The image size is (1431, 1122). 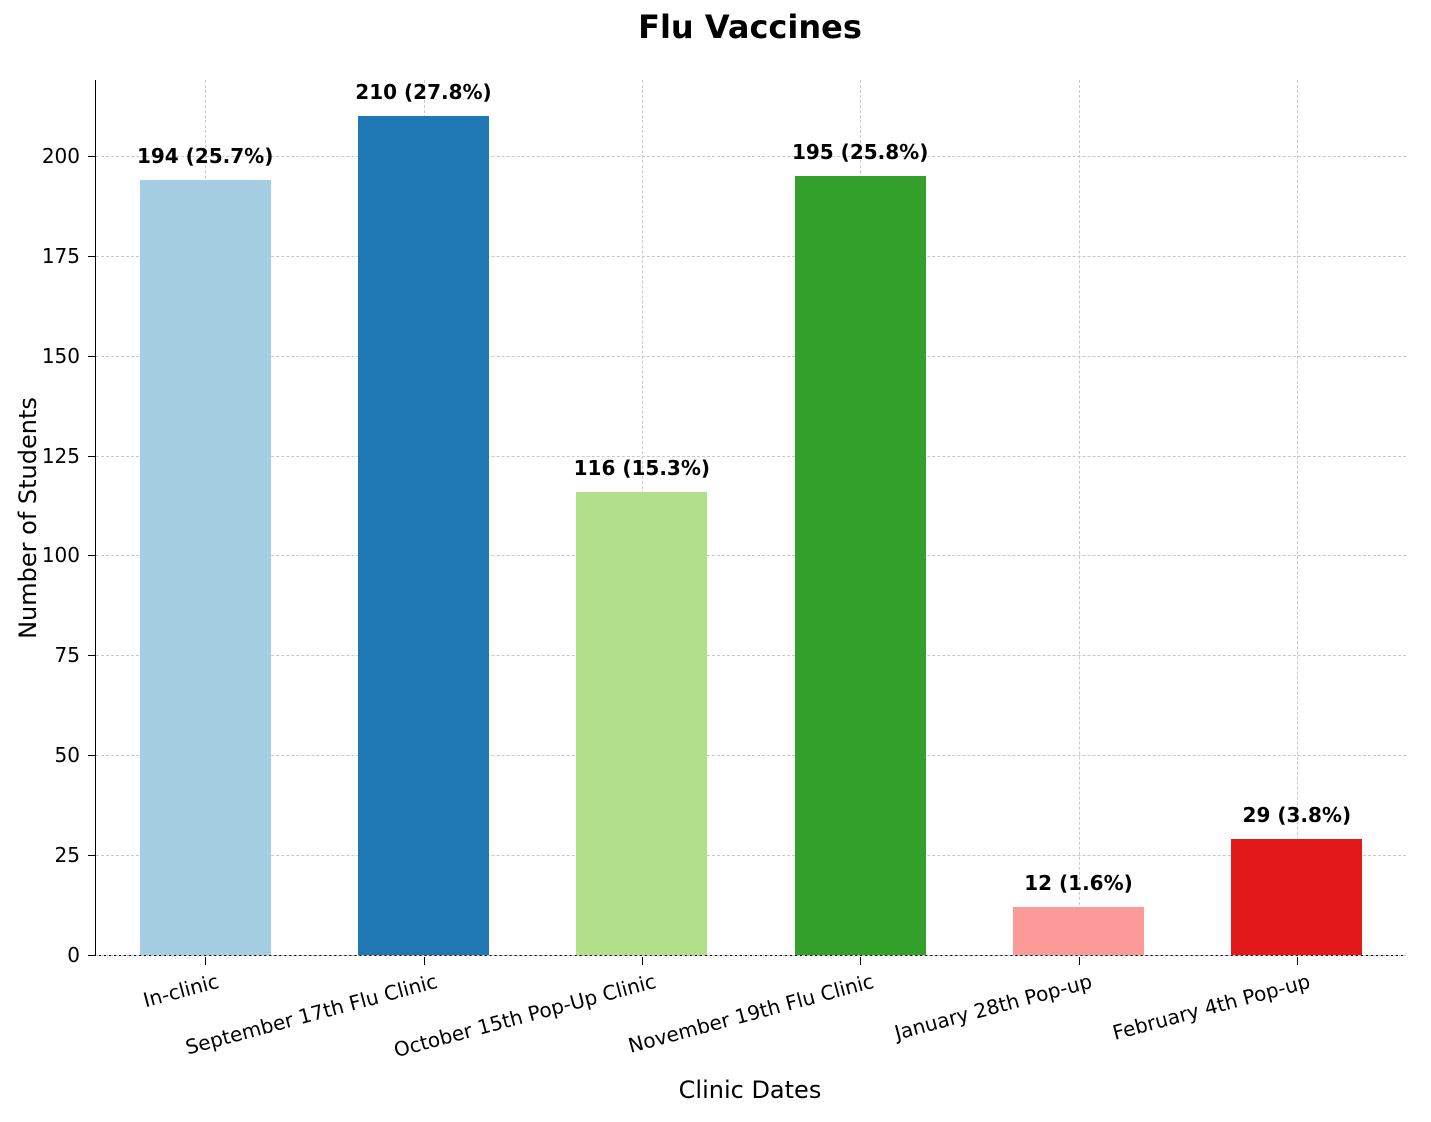 What do you see at coordinates (67, 655) in the screenshot?
I see `y-tick-label: 75` at bounding box center [67, 655].